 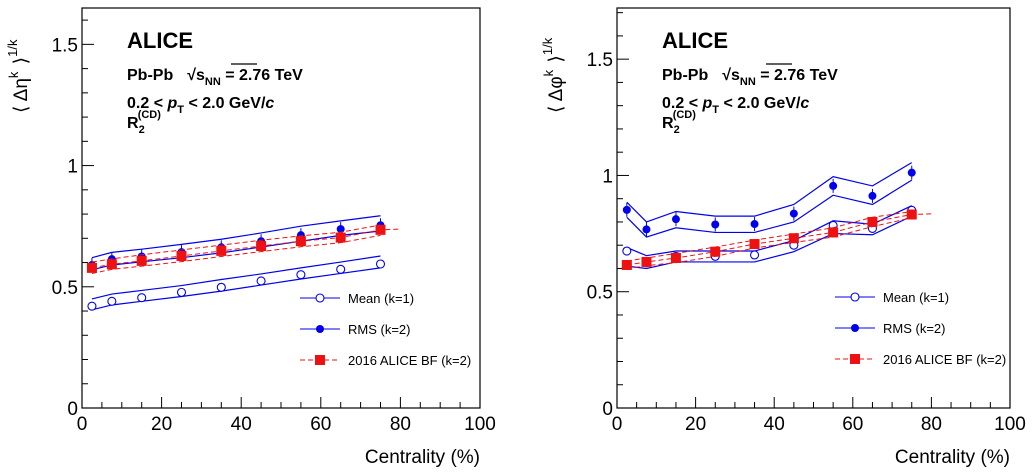 I want to click on r2-R: R, so click(x=133, y=123).